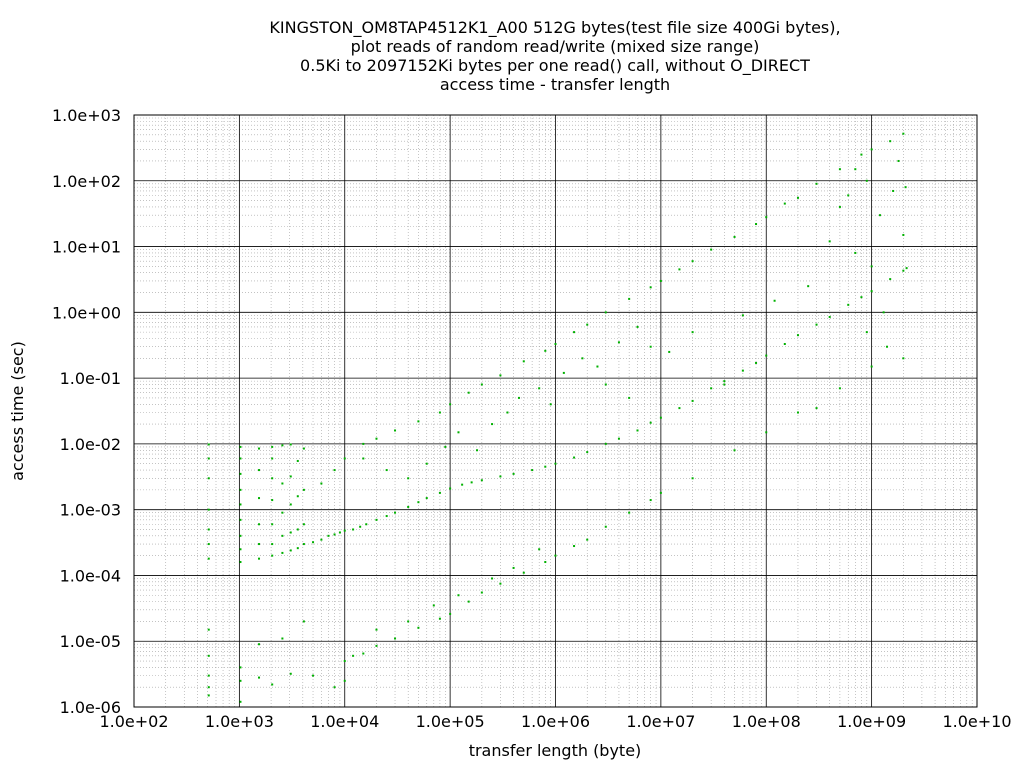 Image resolution: width=1024 pixels, height=768 pixels. Describe the element at coordinates (133, 721) in the screenshot. I see `x-tick-label: 1.0e+02` at that location.